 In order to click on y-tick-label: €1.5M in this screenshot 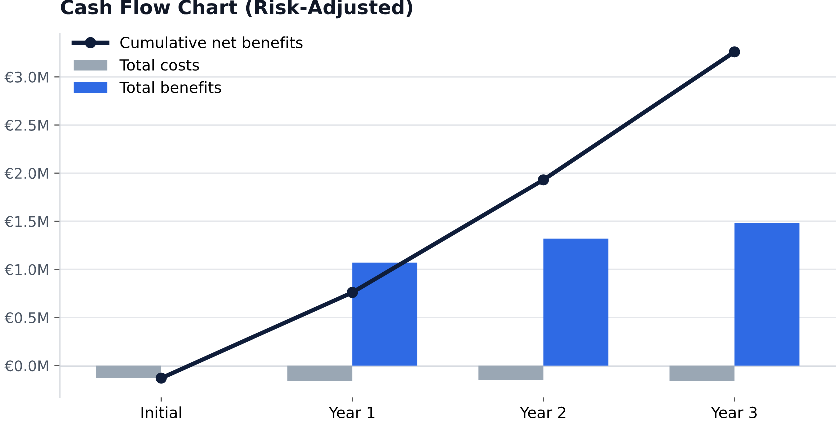, I will do `click(26, 222)`.